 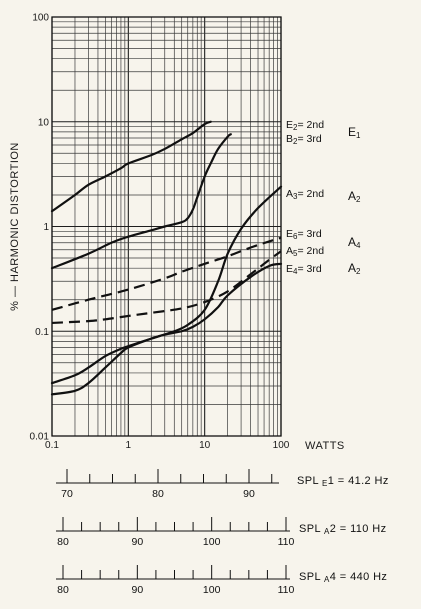 I want to click on x-tick-label: 0.1, so click(x=52, y=445).